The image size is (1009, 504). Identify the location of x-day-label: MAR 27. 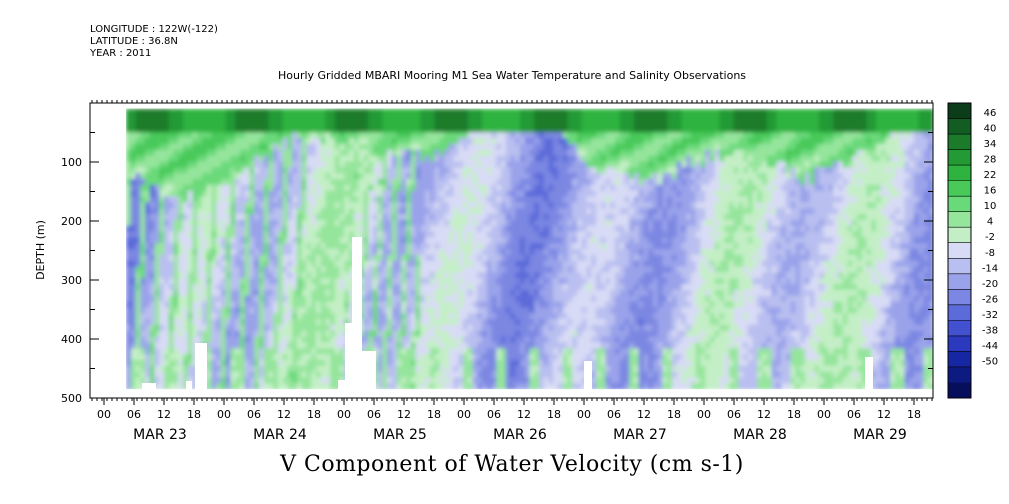
(640, 435).